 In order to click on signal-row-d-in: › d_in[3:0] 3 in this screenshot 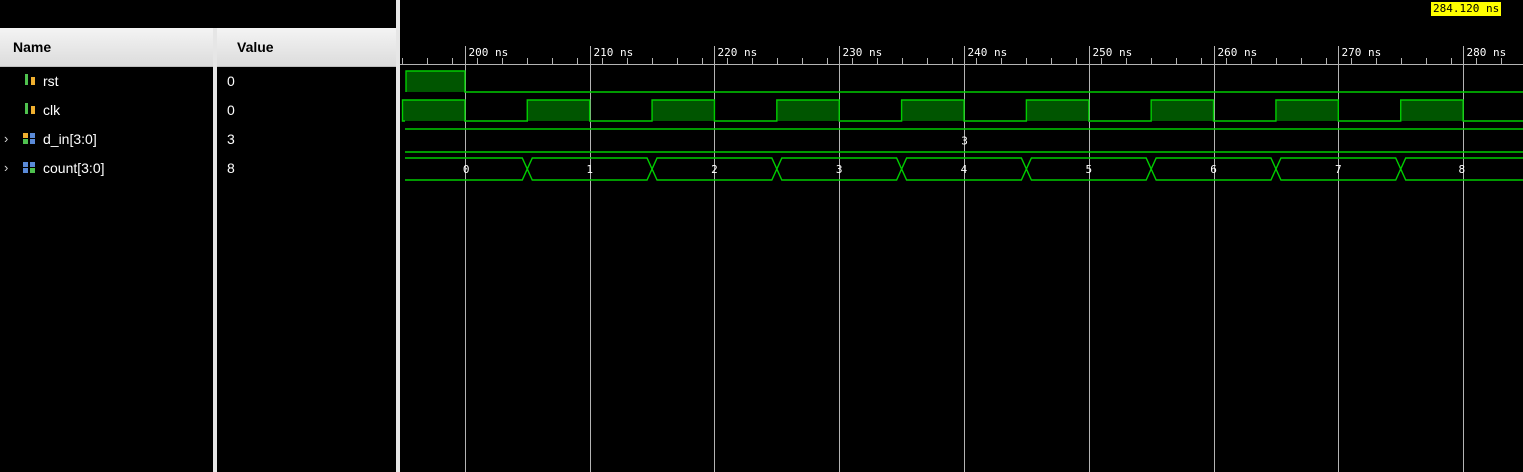, I will do `click(198, 138)`.